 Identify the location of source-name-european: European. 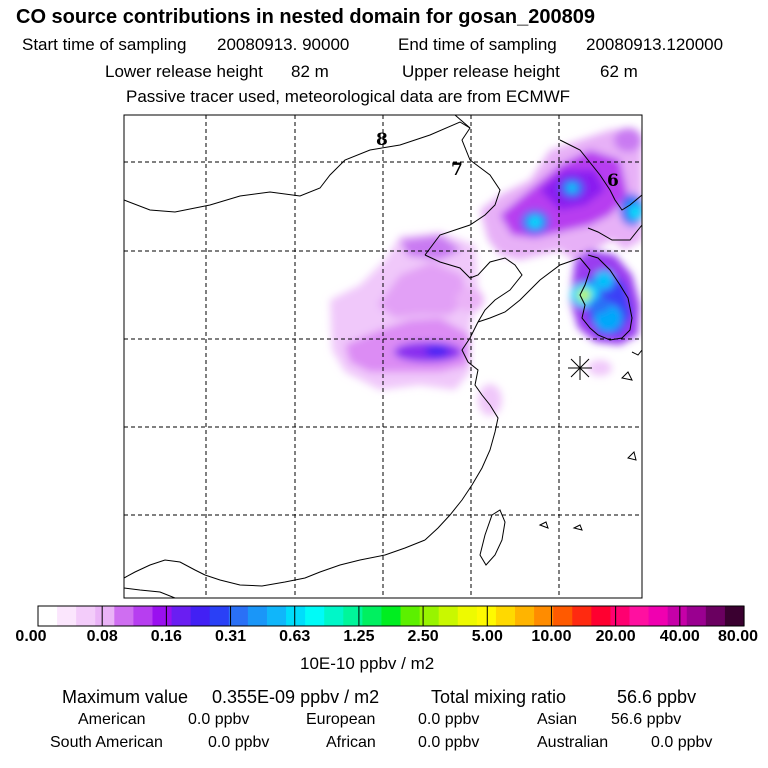
(341, 719).